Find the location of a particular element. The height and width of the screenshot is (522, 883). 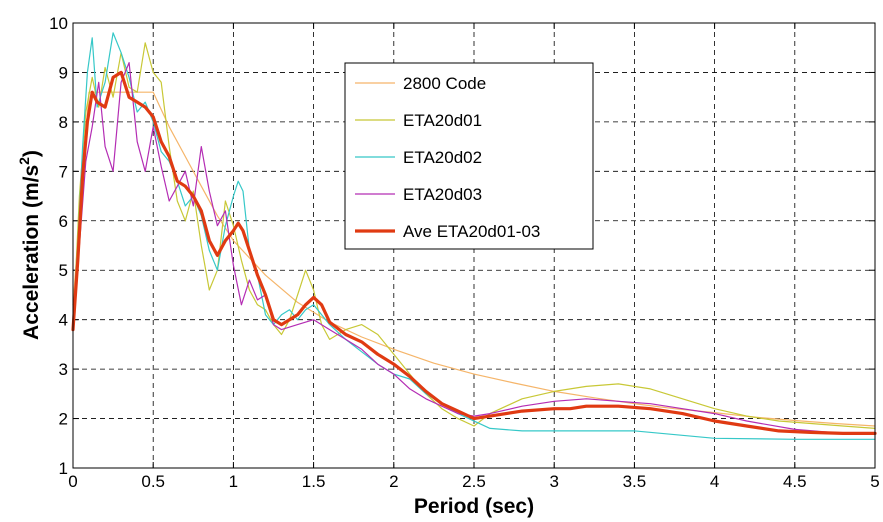

y-tick-label: 10 is located at coordinates (58, 23).